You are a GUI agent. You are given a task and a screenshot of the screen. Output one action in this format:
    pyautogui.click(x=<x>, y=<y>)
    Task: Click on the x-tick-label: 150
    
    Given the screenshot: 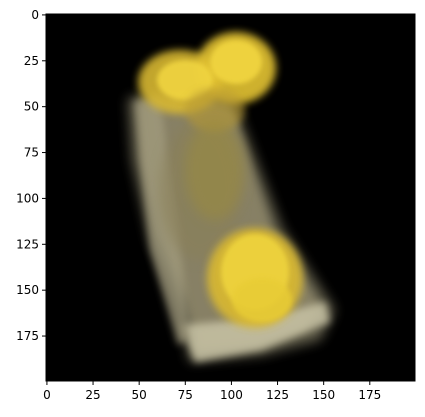 What is the action you would take?
    pyautogui.click(x=323, y=395)
    